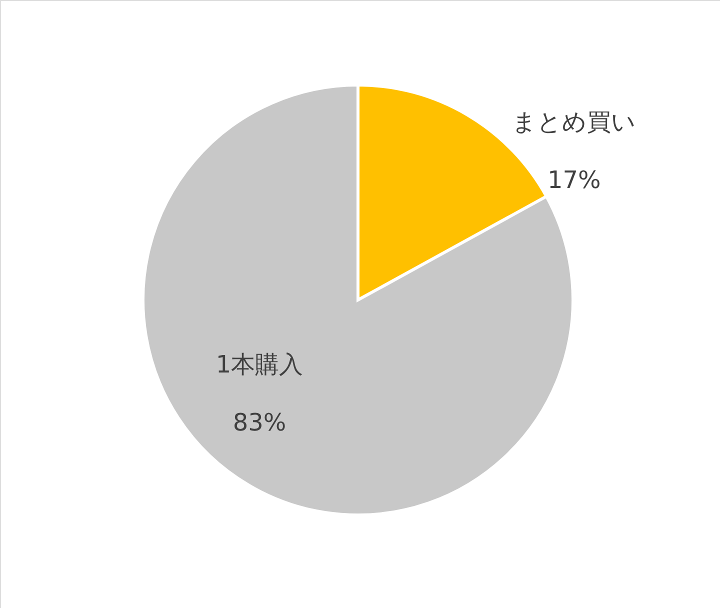  I want to click on data-label: 83%, so click(259, 422).